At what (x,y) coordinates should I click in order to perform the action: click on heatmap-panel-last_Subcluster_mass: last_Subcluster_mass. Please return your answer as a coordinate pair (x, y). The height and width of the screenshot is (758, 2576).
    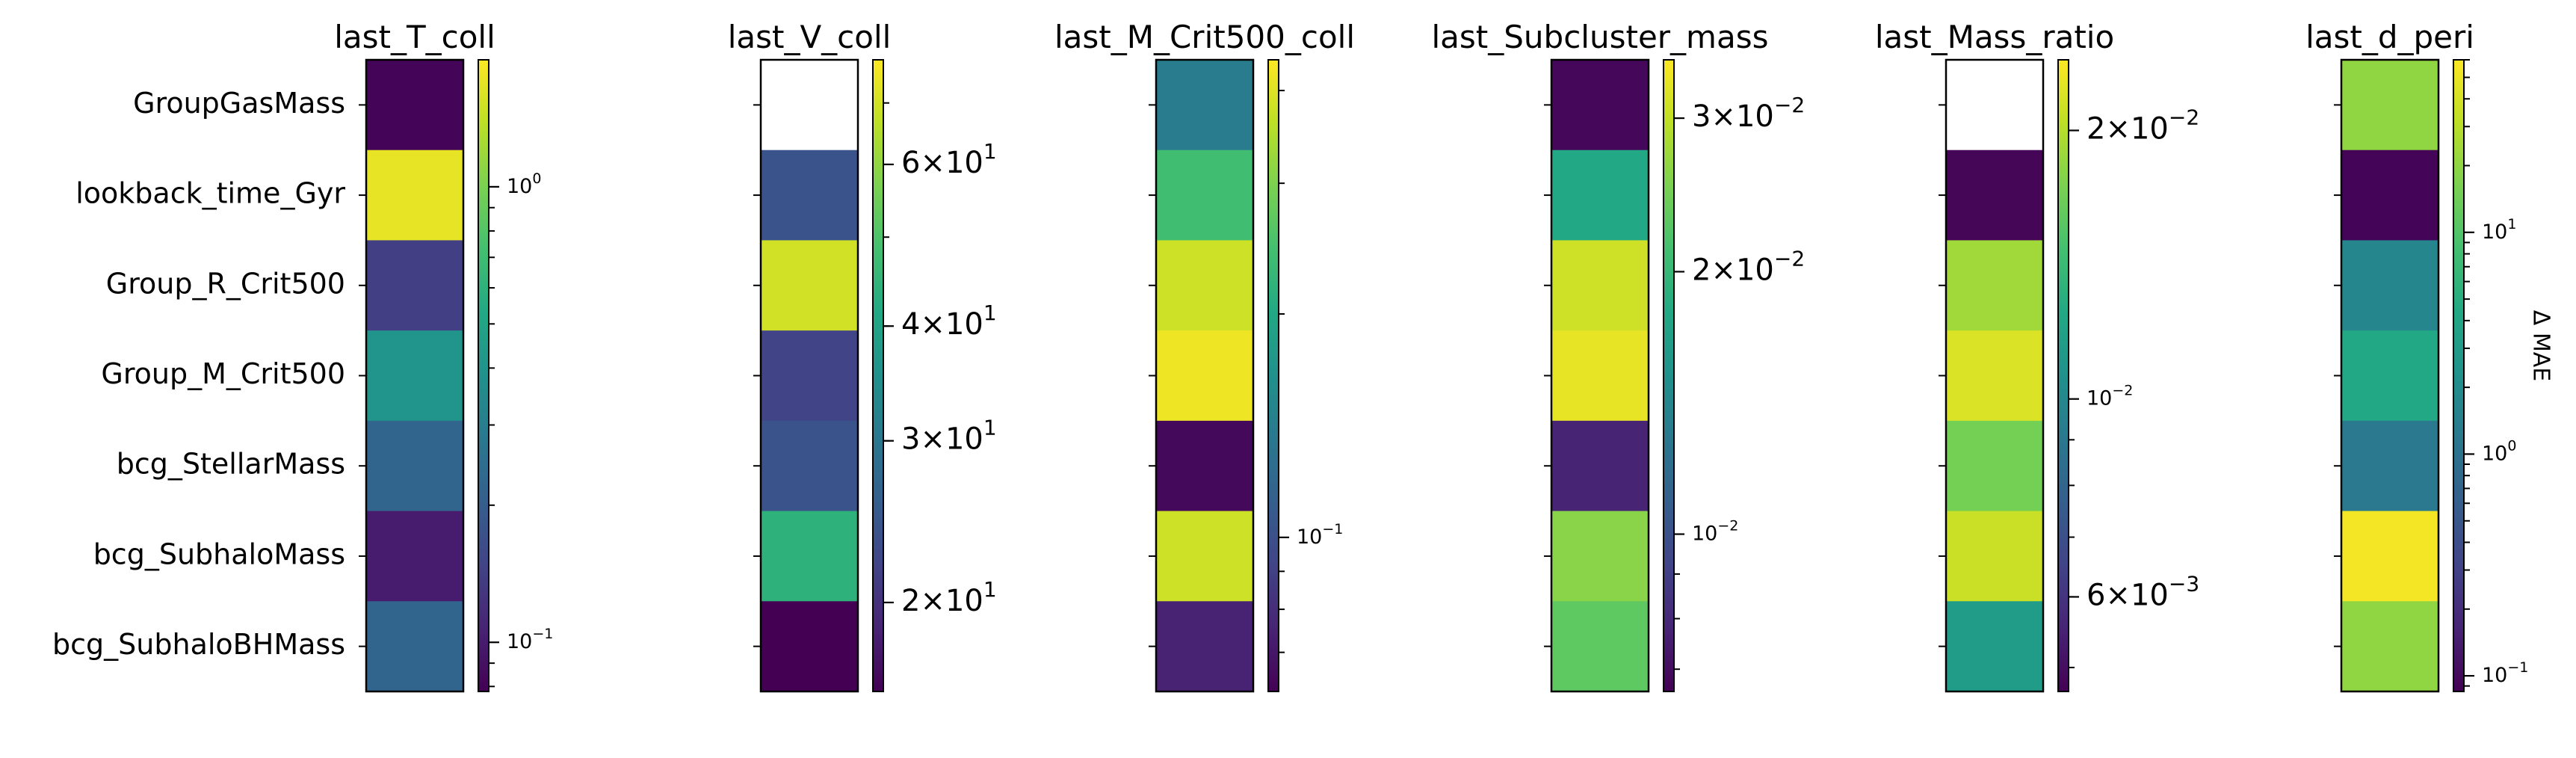
    Looking at the image, I should click on (1601, 356).